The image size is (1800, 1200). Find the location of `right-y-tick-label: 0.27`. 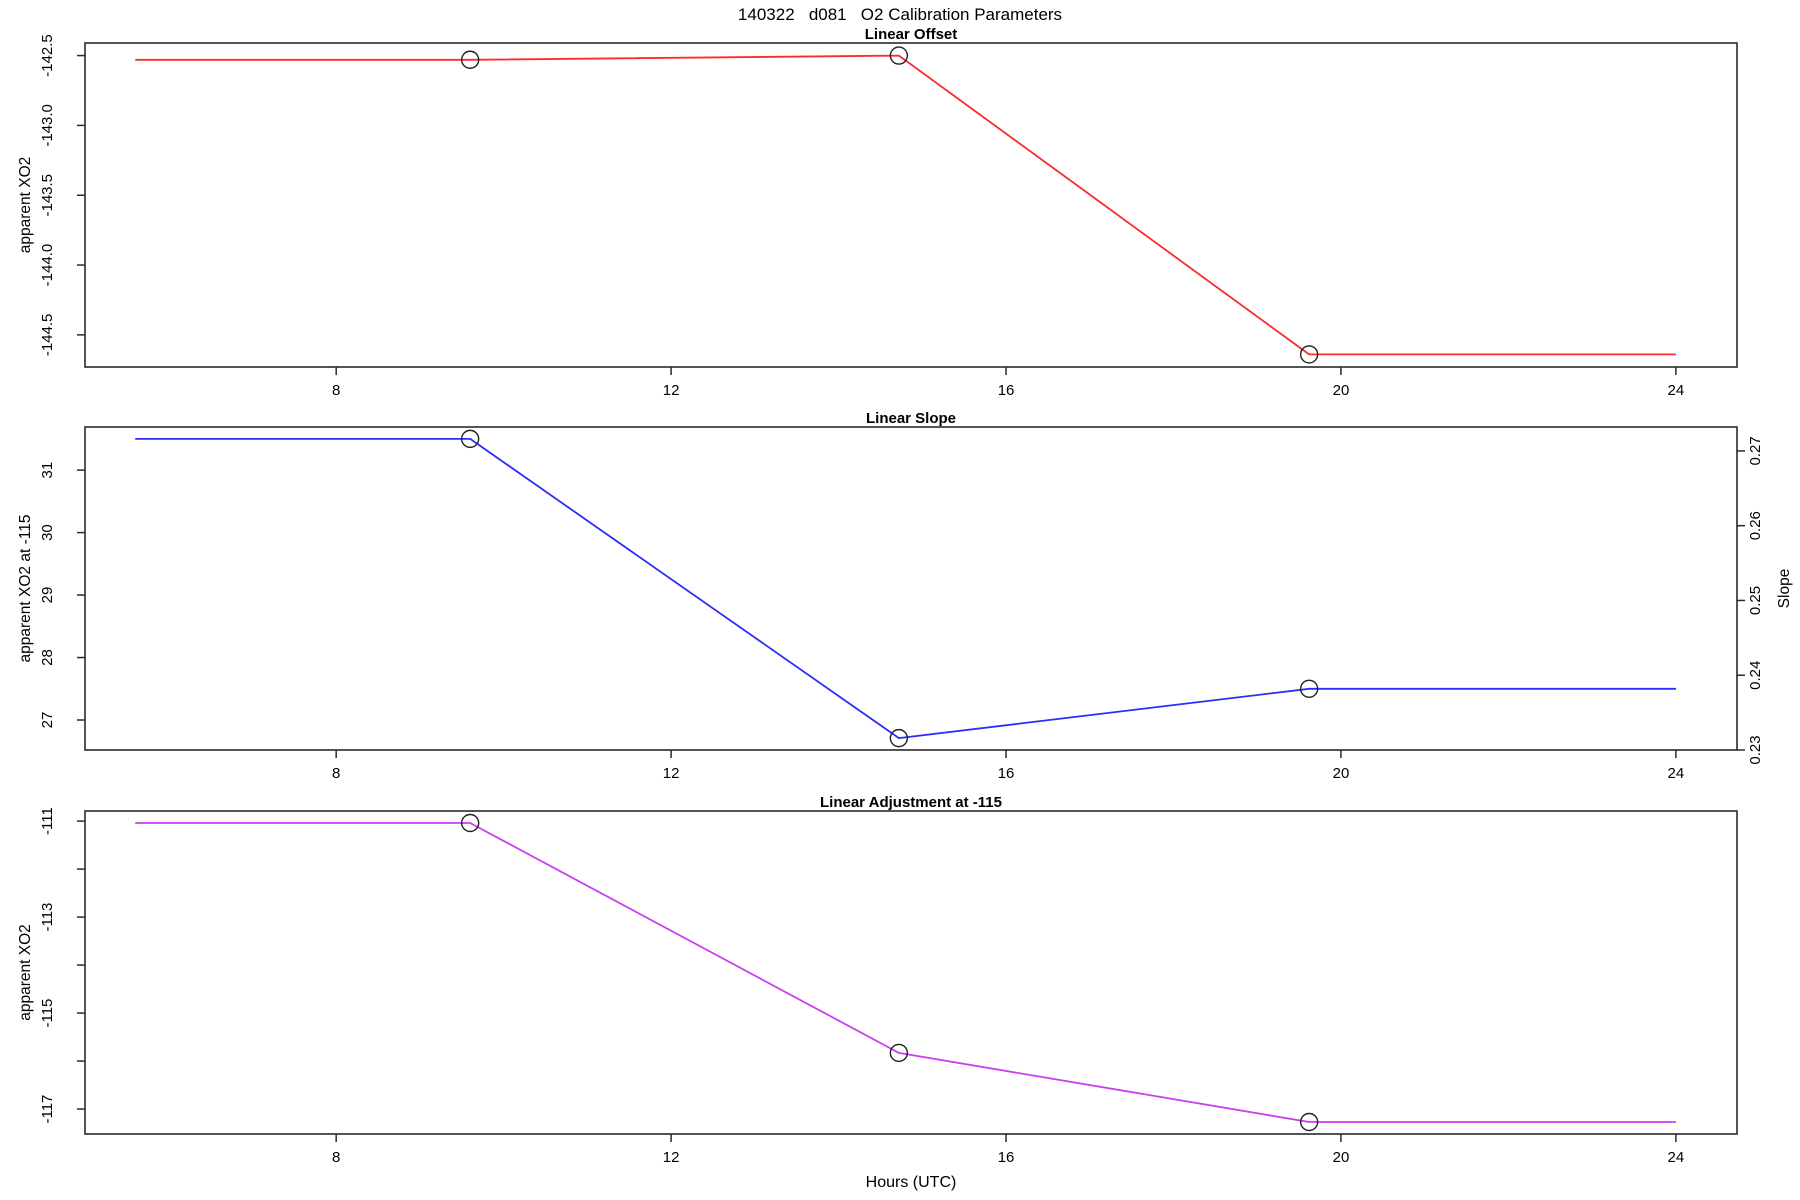

right-y-tick-label: 0.27 is located at coordinates (1755, 450).